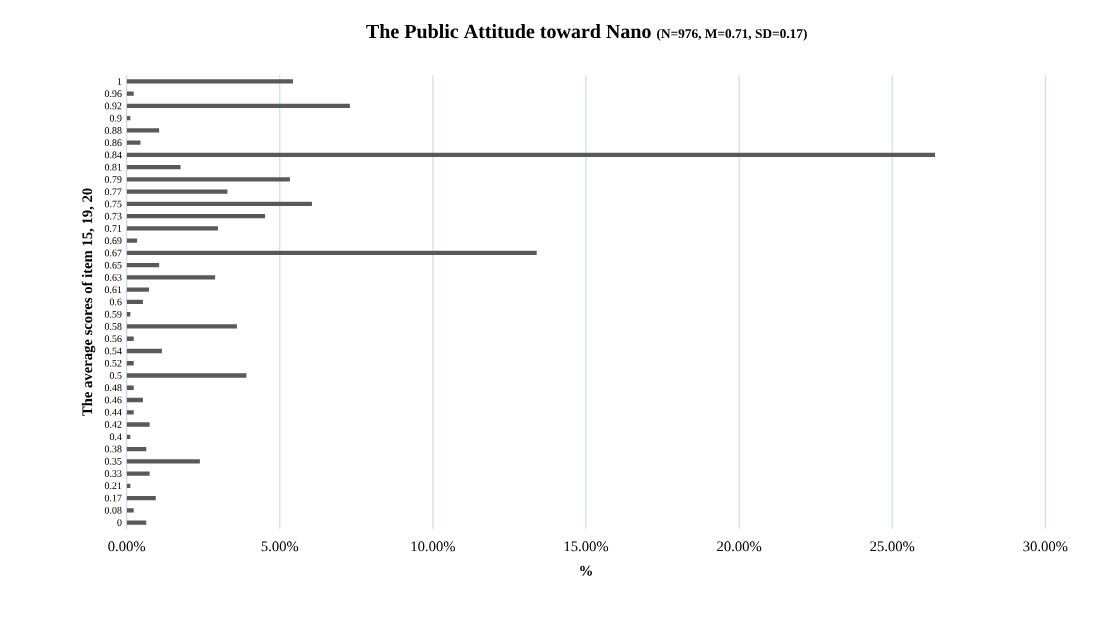 The width and height of the screenshot is (1096, 630). I want to click on x-axis-title: %, so click(586, 570).